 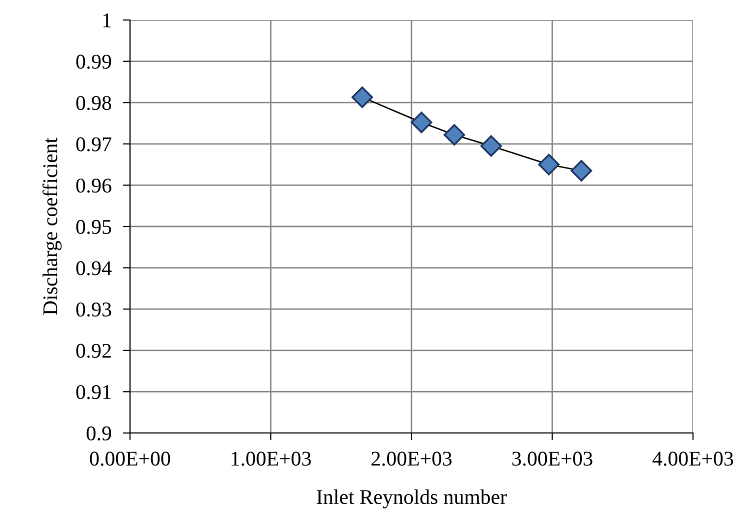 What do you see at coordinates (107, 20) in the screenshot?
I see `y-tick-label: 1` at bounding box center [107, 20].